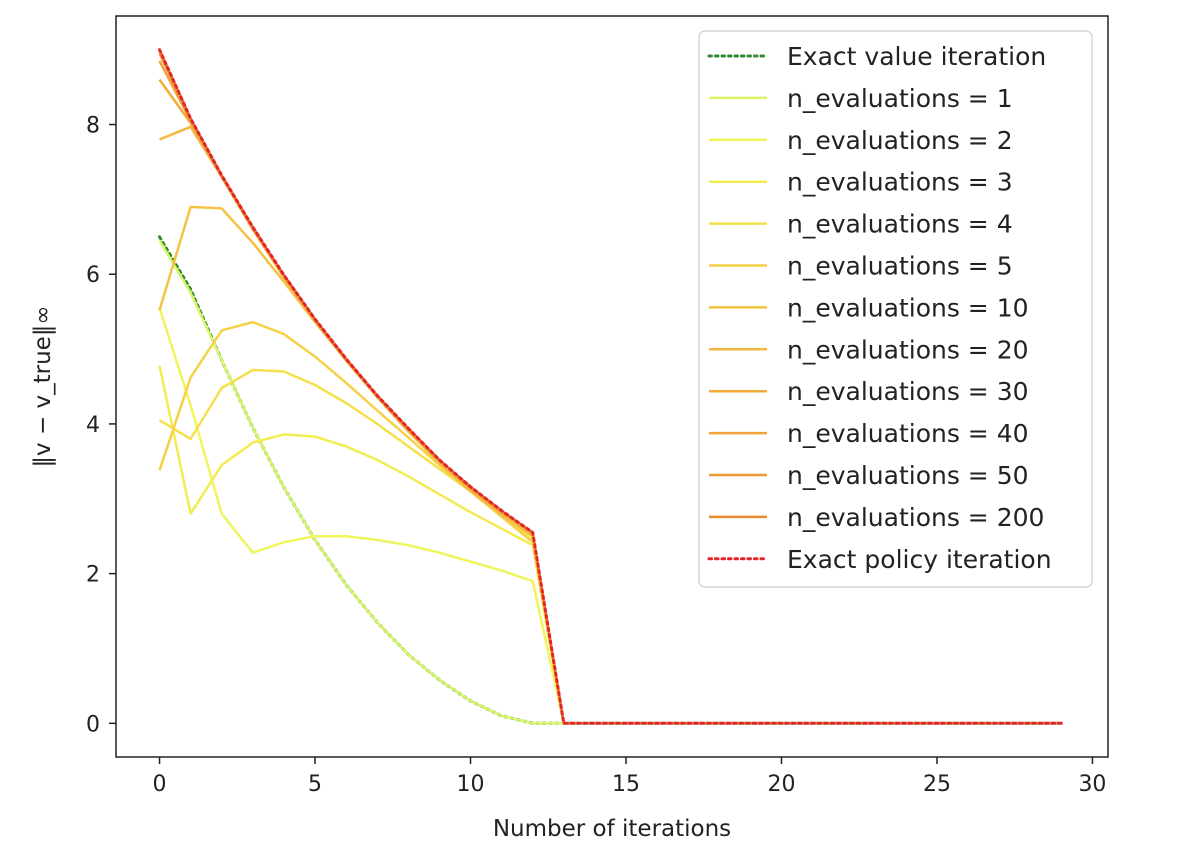 Image resolution: width=1186 pixels, height=854 pixels. What do you see at coordinates (937, 784) in the screenshot?
I see `x-tick-label: 25` at bounding box center [937, 784].